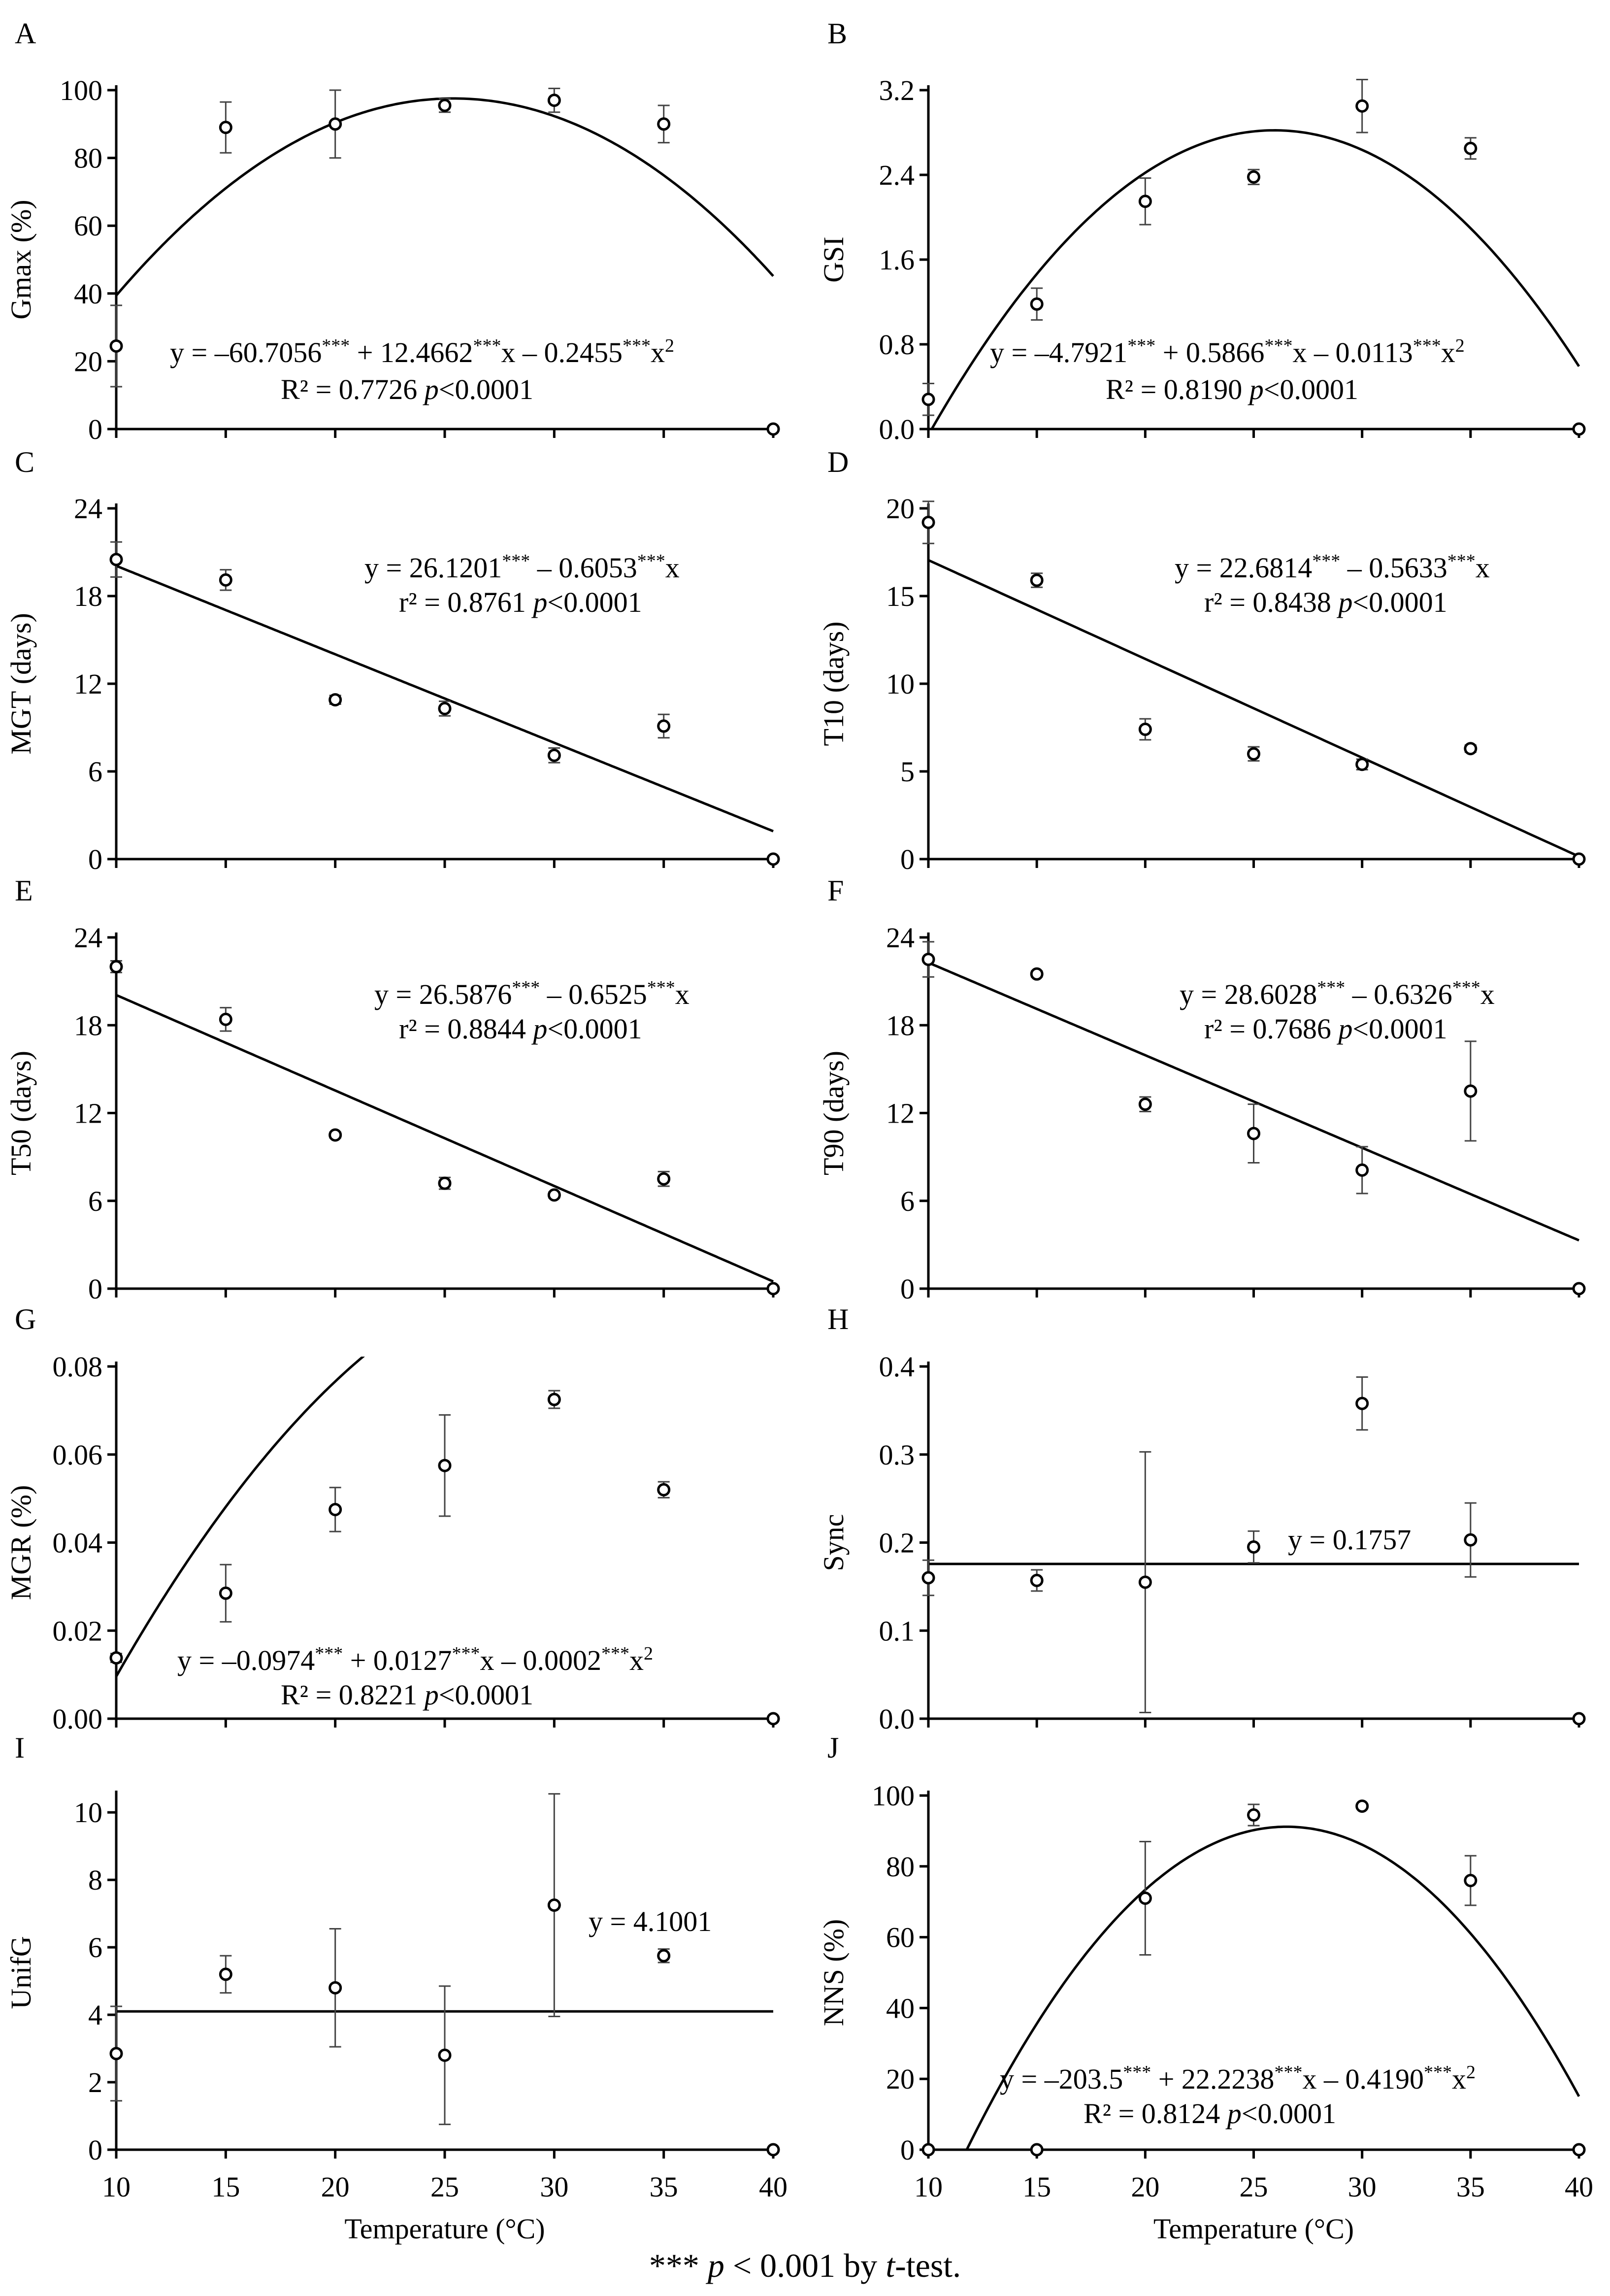 The image size is (1610, 2296). What do you see at coordinates (407, 1695) in the screenshot?
I see `panel-g-r-squared: R² = 0.8221 p<0.0001` at bounding box center [407, 1695].